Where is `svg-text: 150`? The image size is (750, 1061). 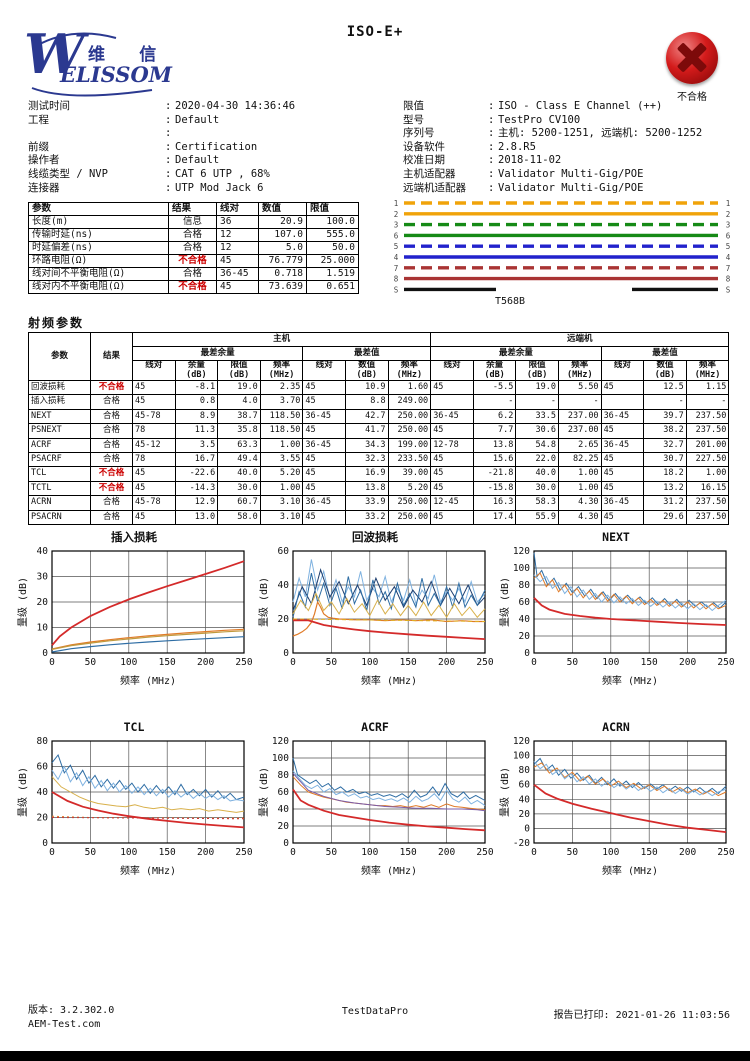
svg-text: 150 is located at coordinates (408, 662).